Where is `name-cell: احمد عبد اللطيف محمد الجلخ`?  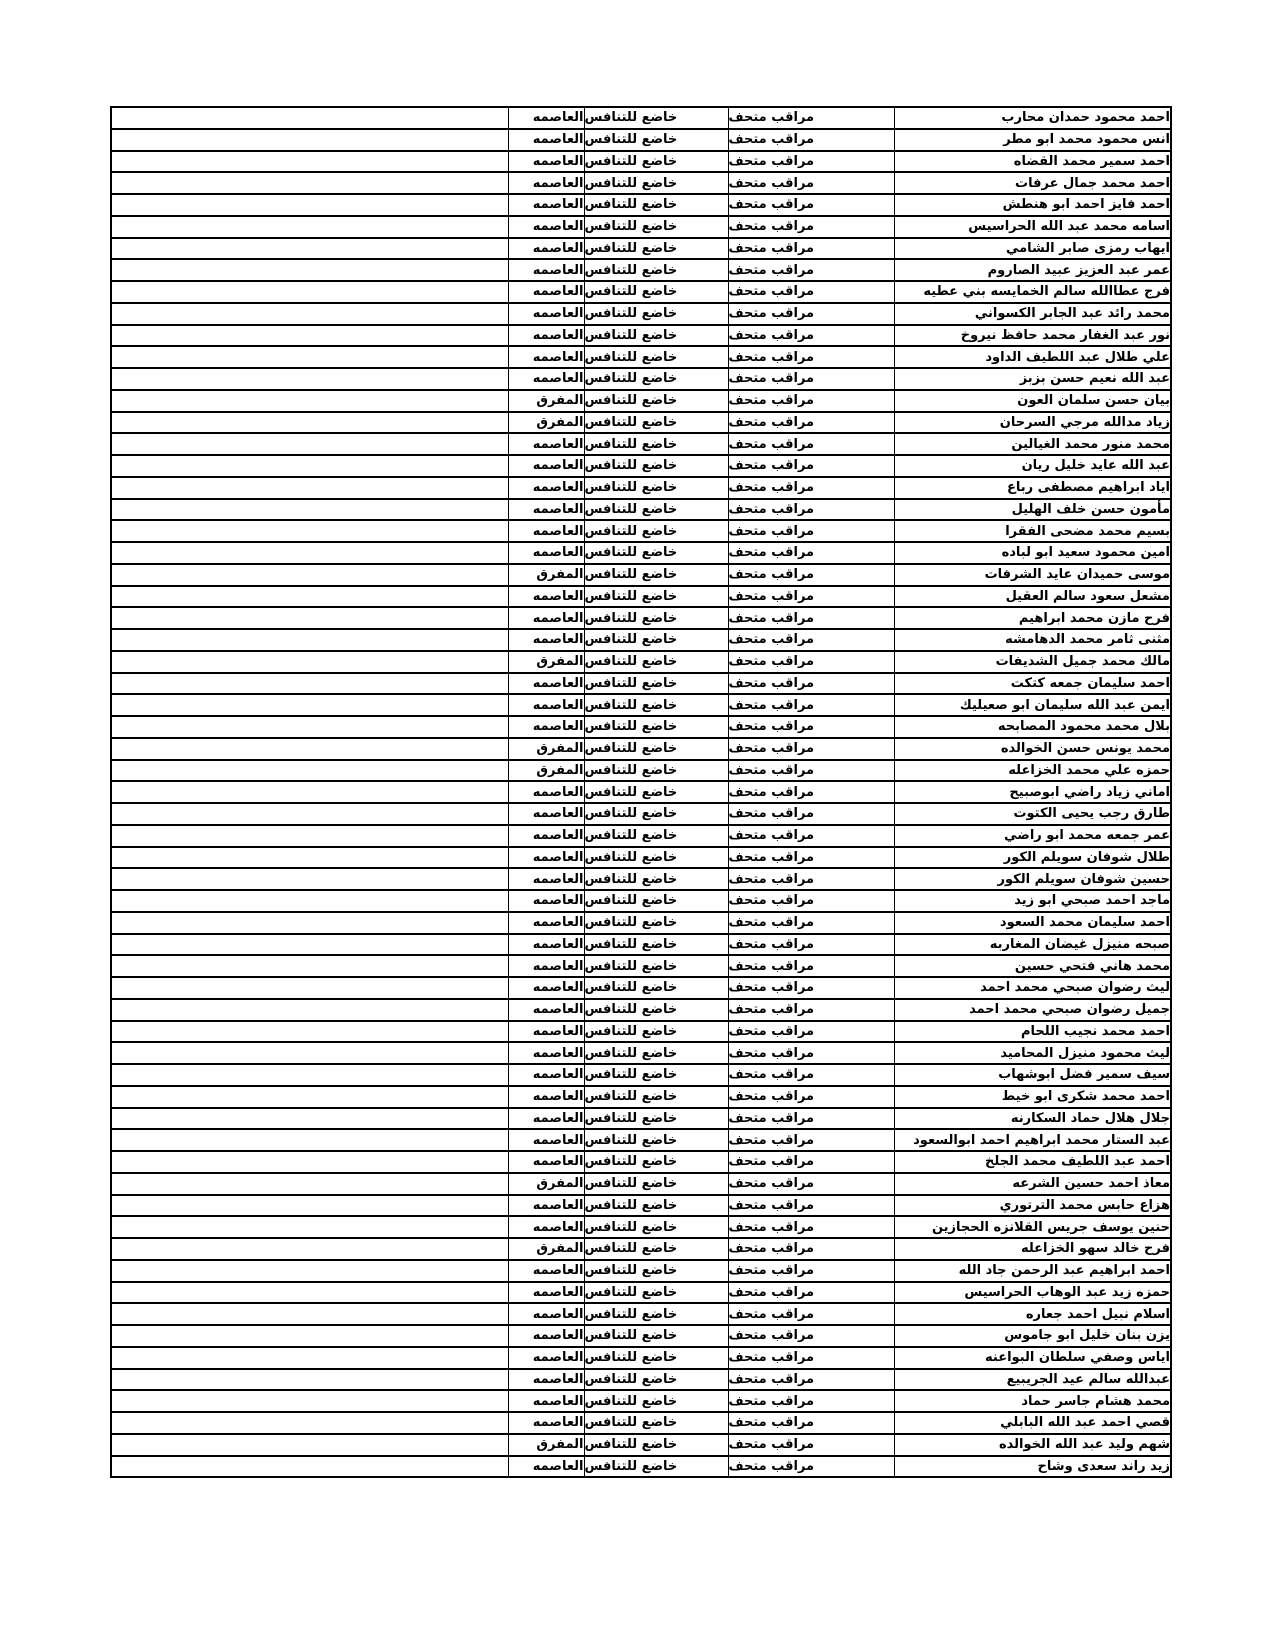 name-cell: احمد عبد اللطيف محمد الجلخ is located at coordinates (1032, 1162).